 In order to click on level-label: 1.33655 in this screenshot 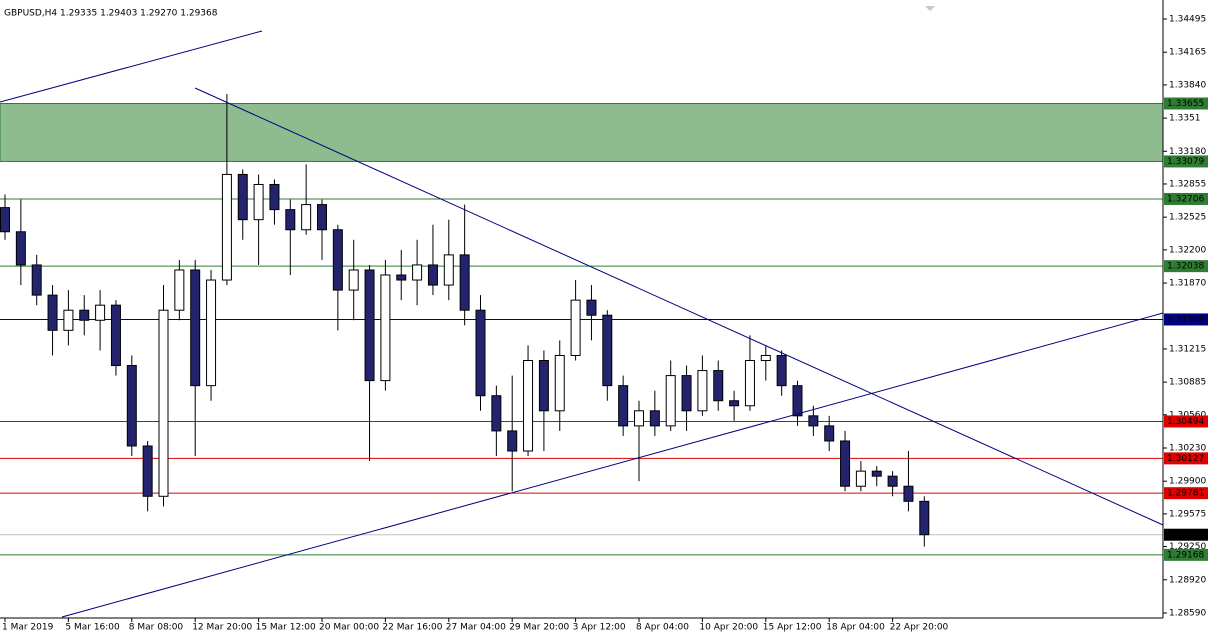, I will do `click(1185, 104)`.